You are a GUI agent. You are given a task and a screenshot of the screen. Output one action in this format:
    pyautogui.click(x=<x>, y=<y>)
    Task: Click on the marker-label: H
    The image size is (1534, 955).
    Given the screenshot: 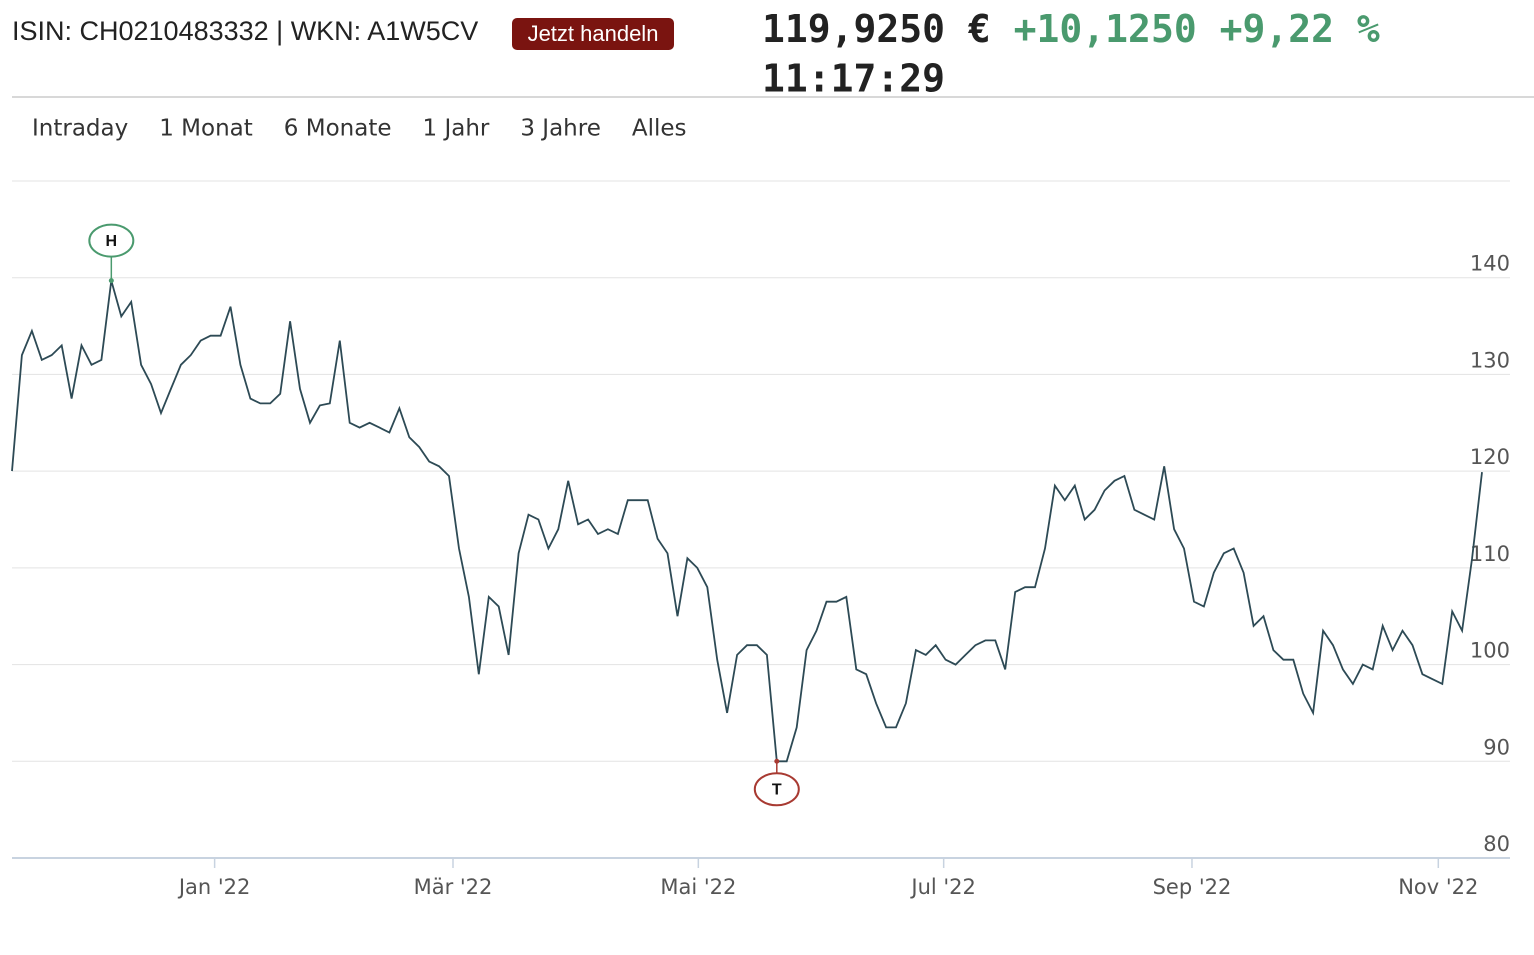 What is the action you would take?
    pyautogui.click(x=112, y=241)
    